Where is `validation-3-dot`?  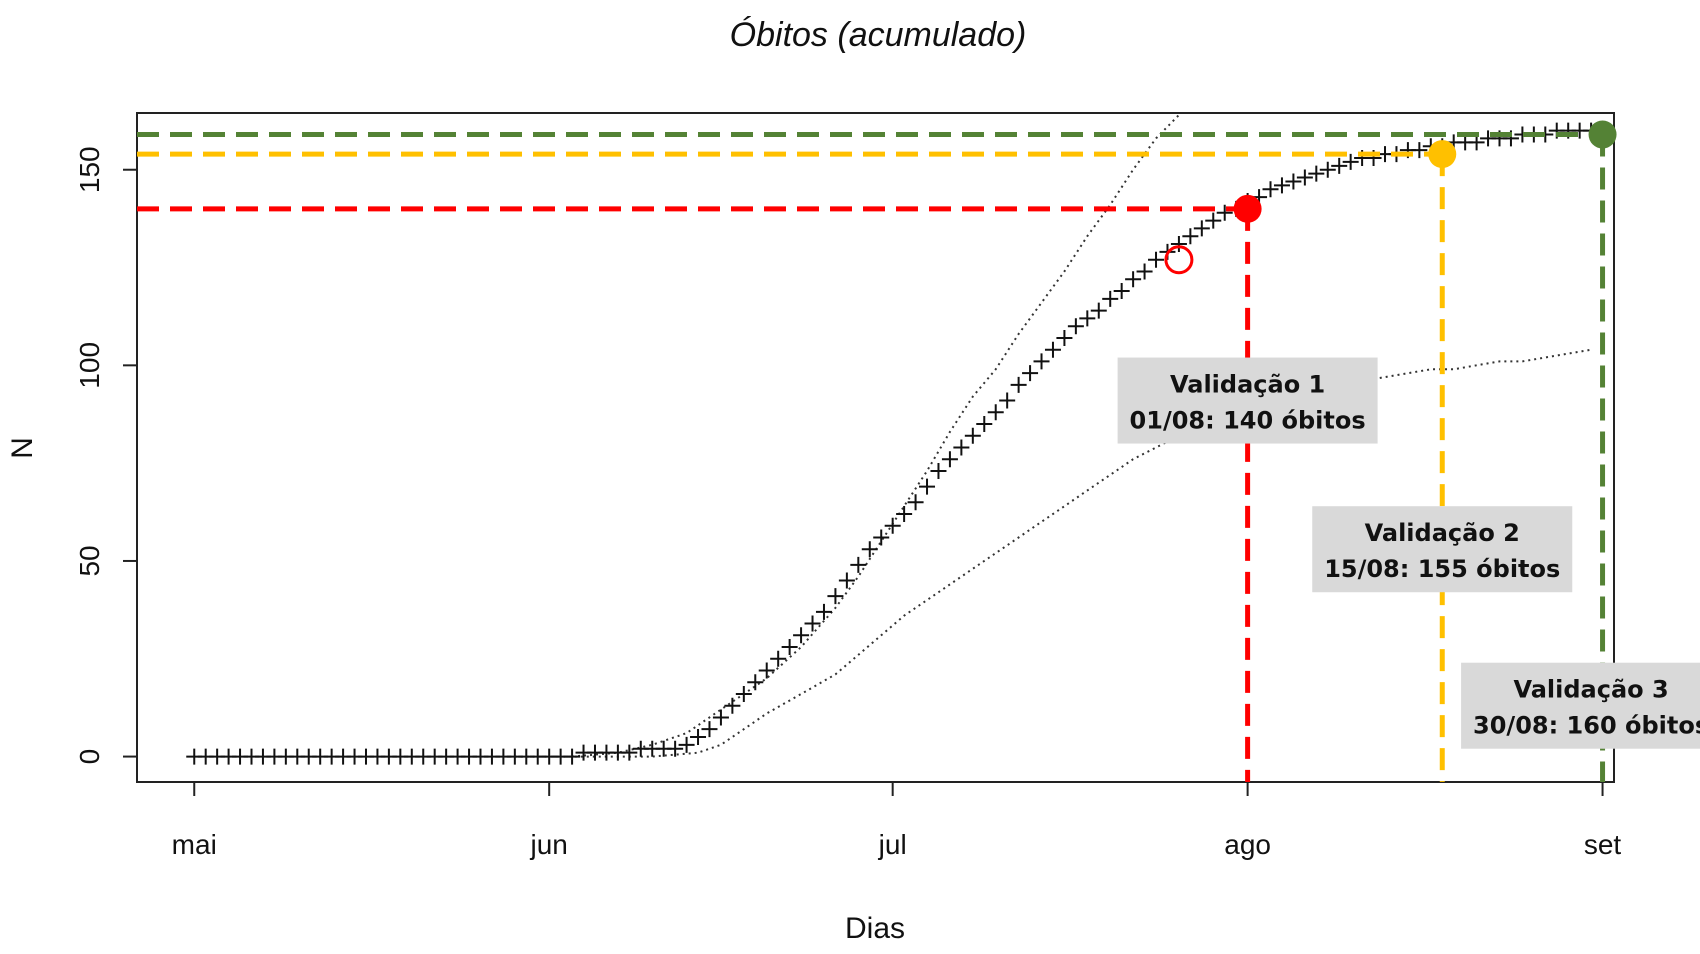 validation-3-dot is located at coordinates (1602, 134).